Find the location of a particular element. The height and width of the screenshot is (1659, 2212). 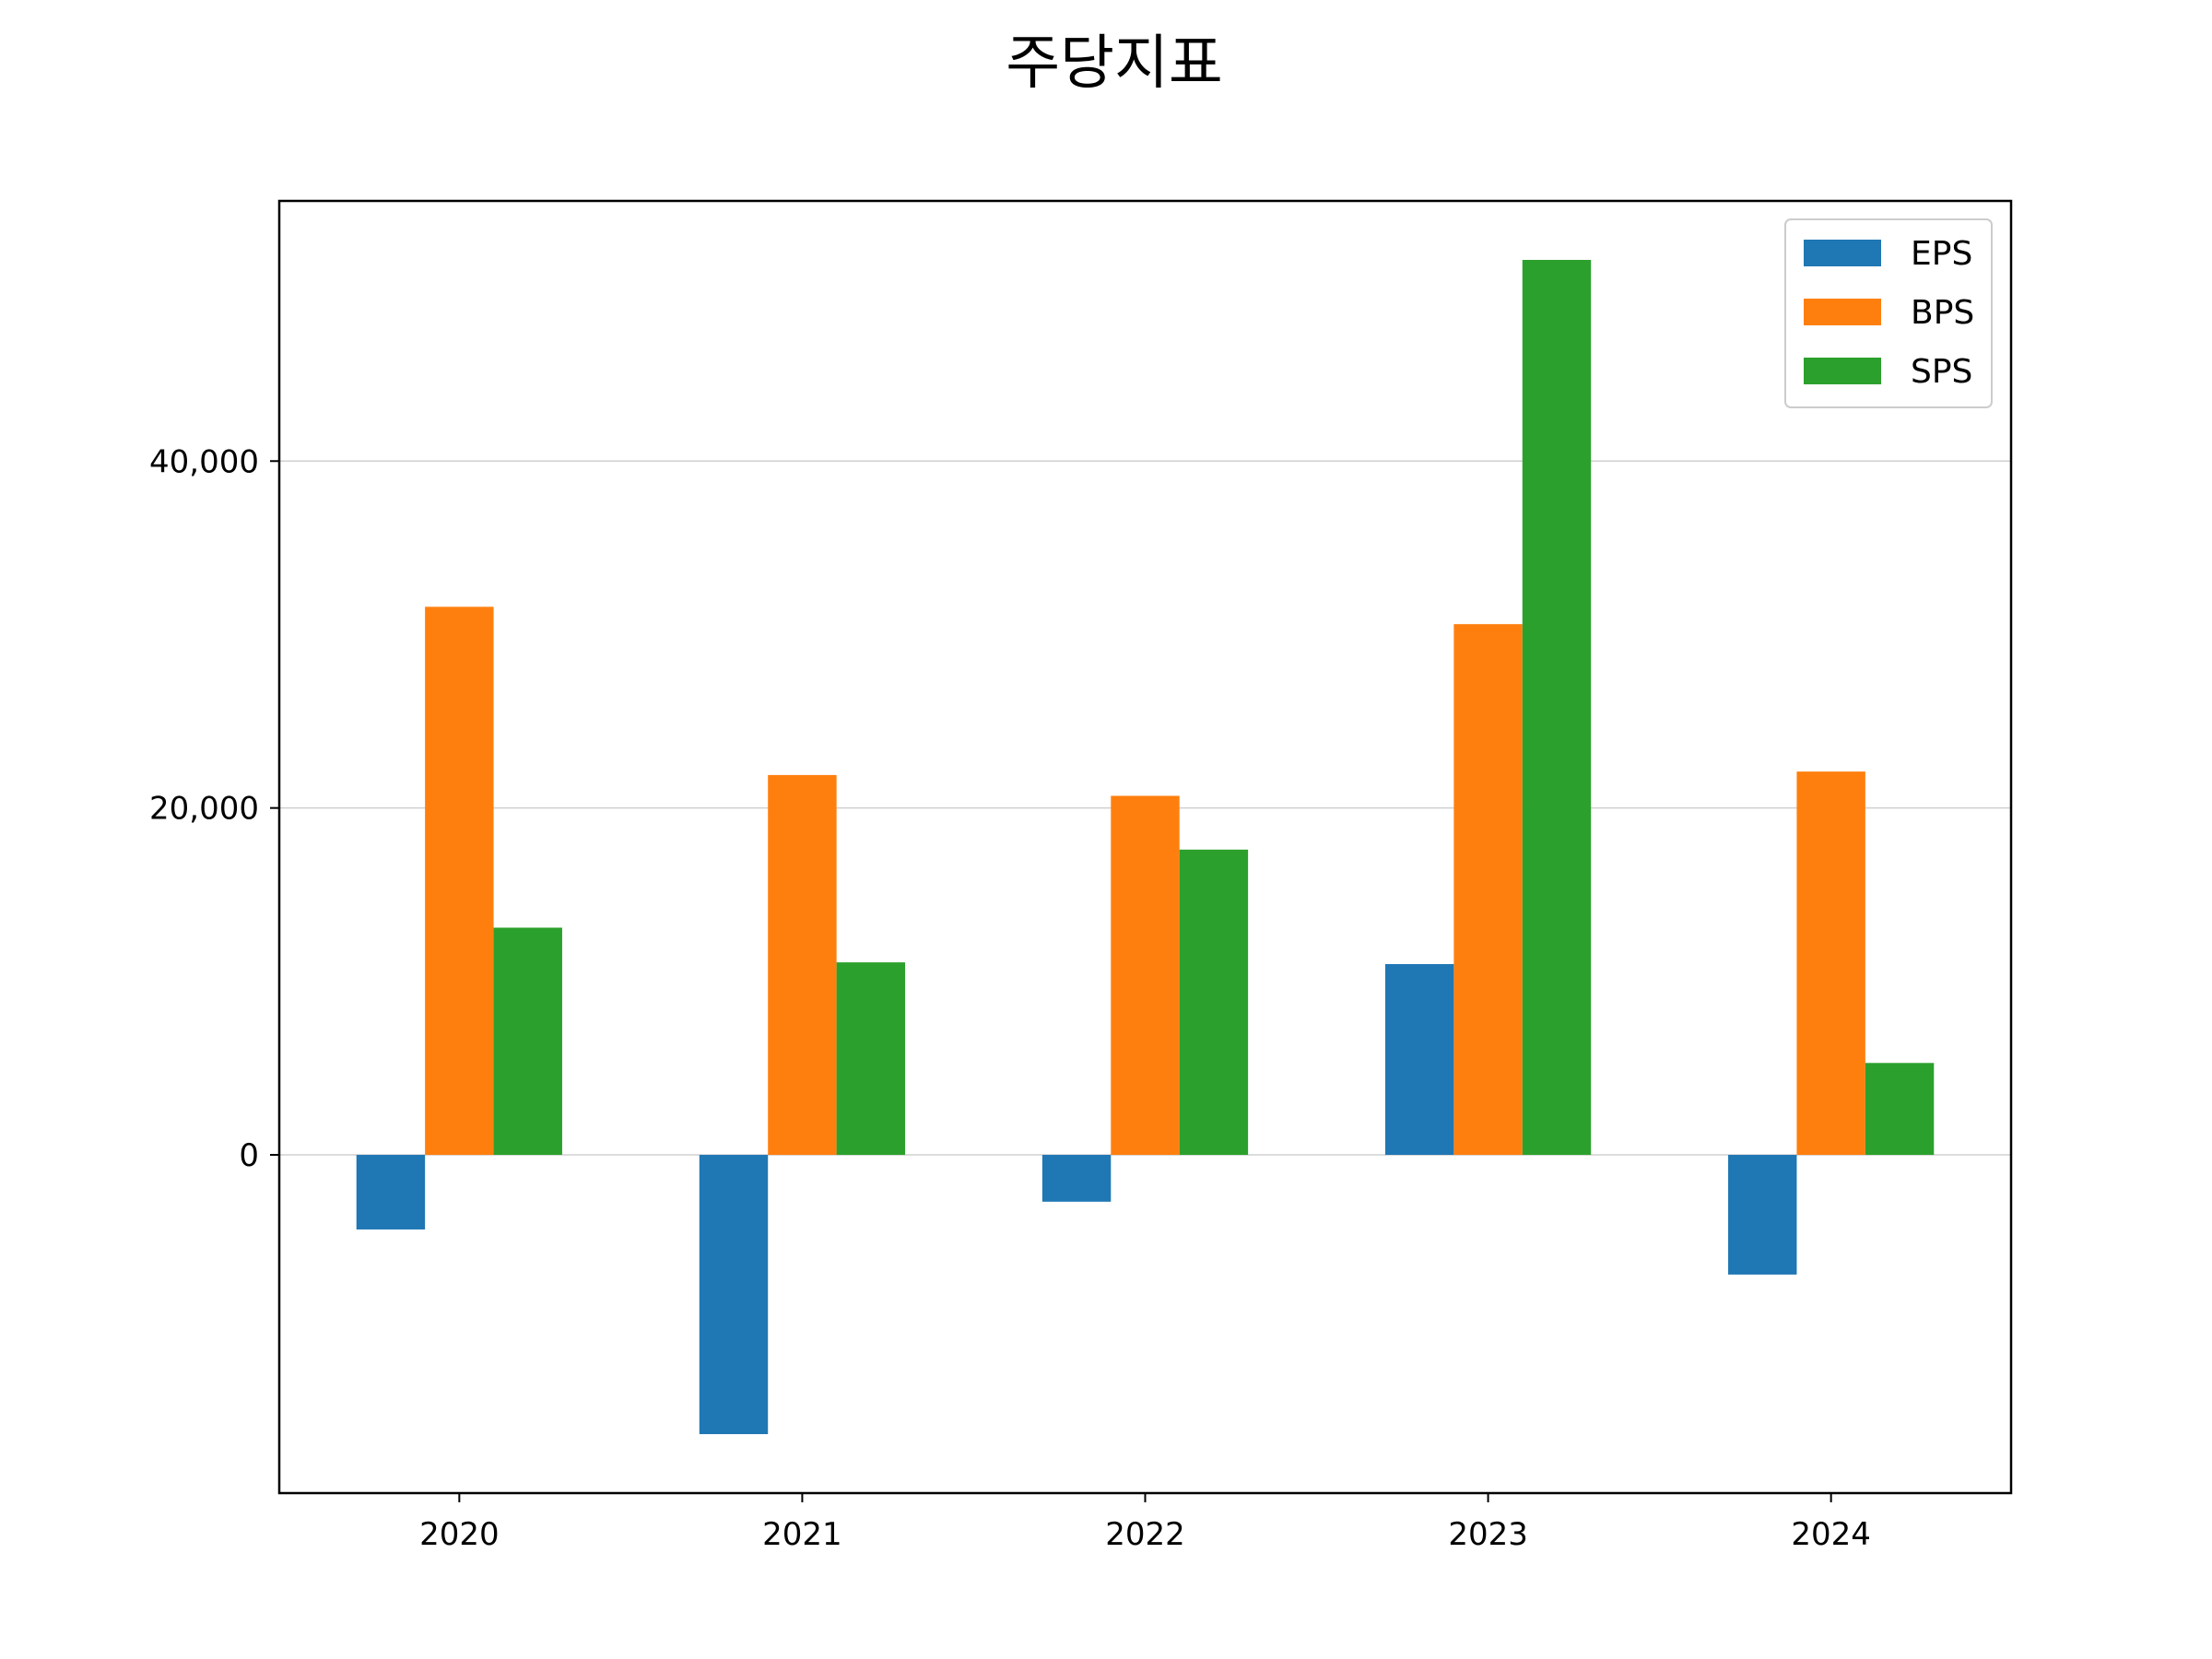

bar-bps-2023 is located at coordinates (1488, 890).